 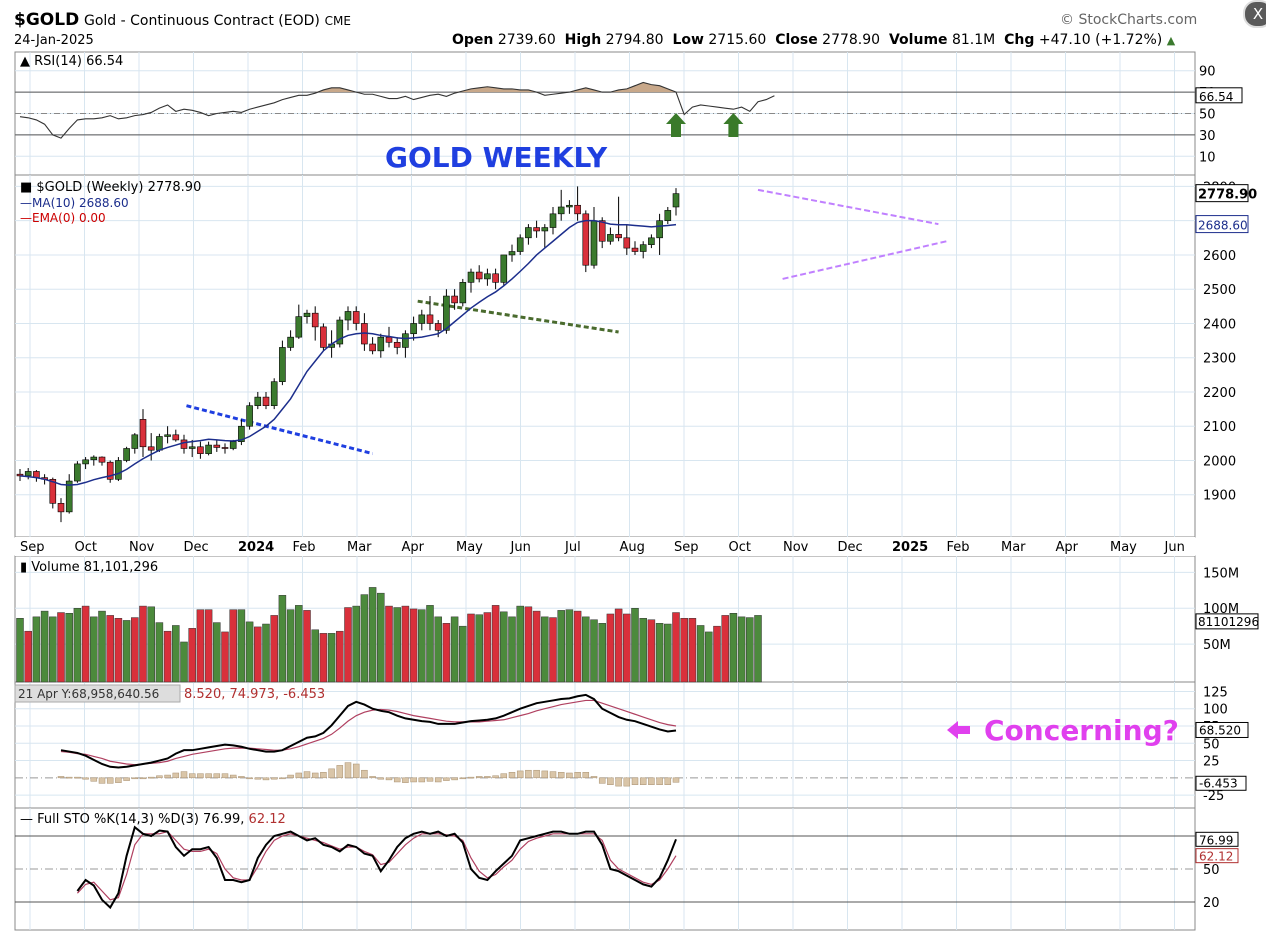 What do you see at coordinates (1019, 40) in the screenshot?
I see `chg-label: Chg` at bounding box center [1019, 40].